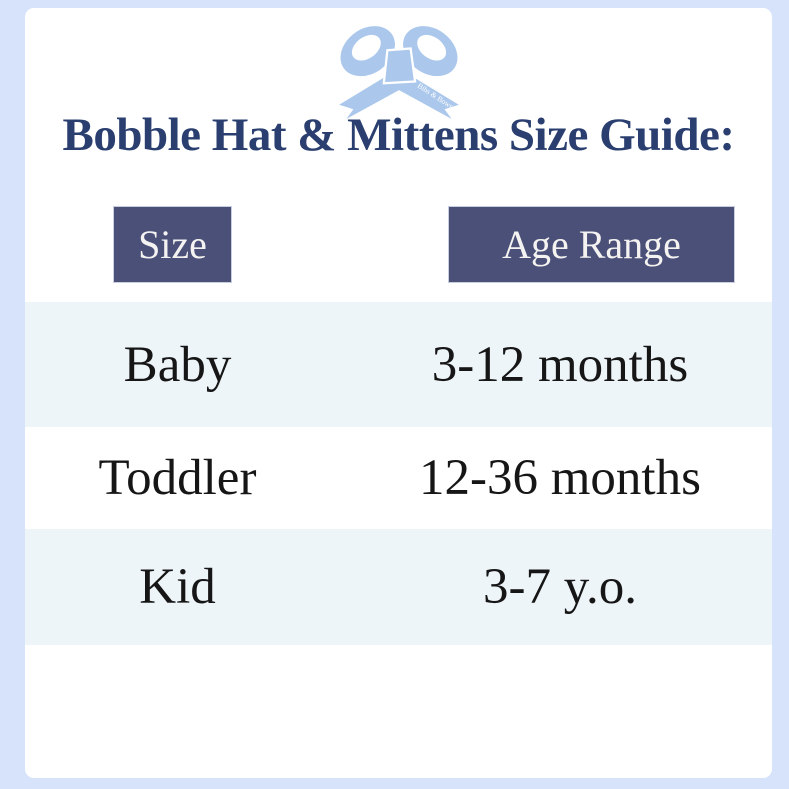 The height and width of the screenshot is (789, 789). I want to click on size-cell: Toddler, so click(177, 478).